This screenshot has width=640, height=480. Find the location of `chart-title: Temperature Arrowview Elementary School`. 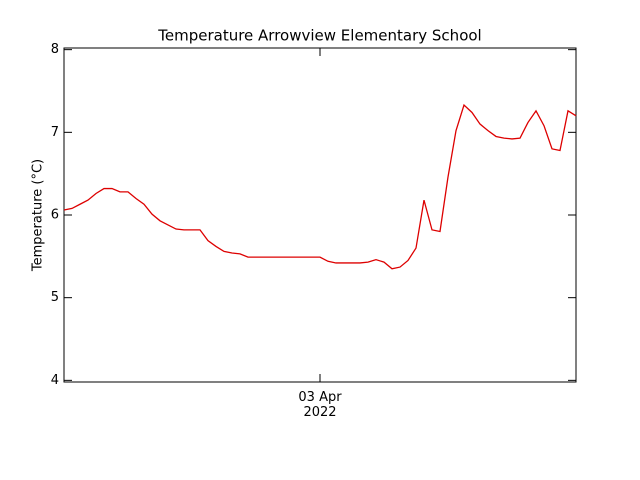

chart-title: Temperature Arrowview Elementary School is located at coordinates (319, 36).